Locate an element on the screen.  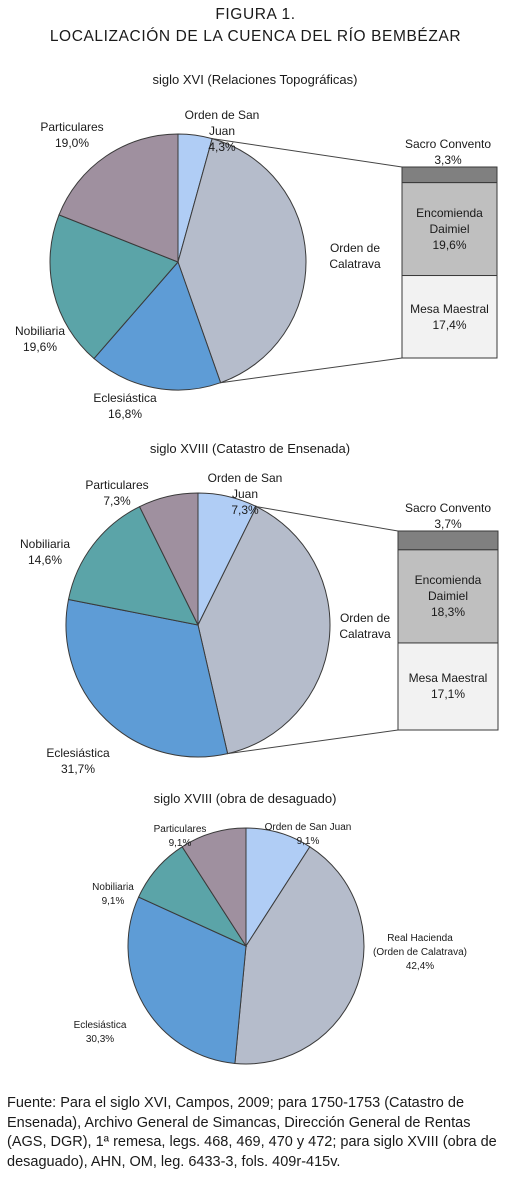
bar-value: 17,4% is located at coordinates (449, 324).